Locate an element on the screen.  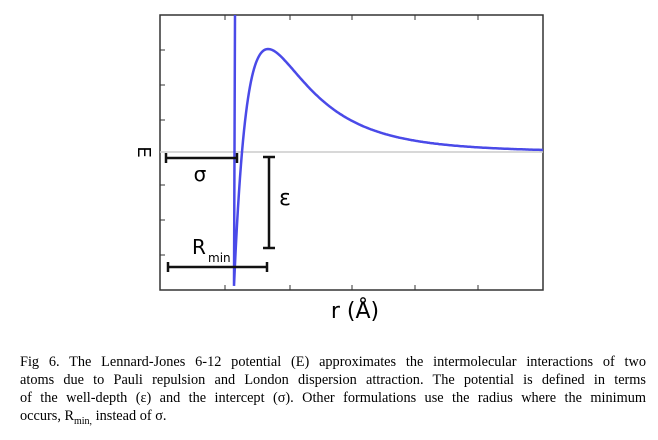
x-axis-label: r (Å) is located at coordinates (355, 310).